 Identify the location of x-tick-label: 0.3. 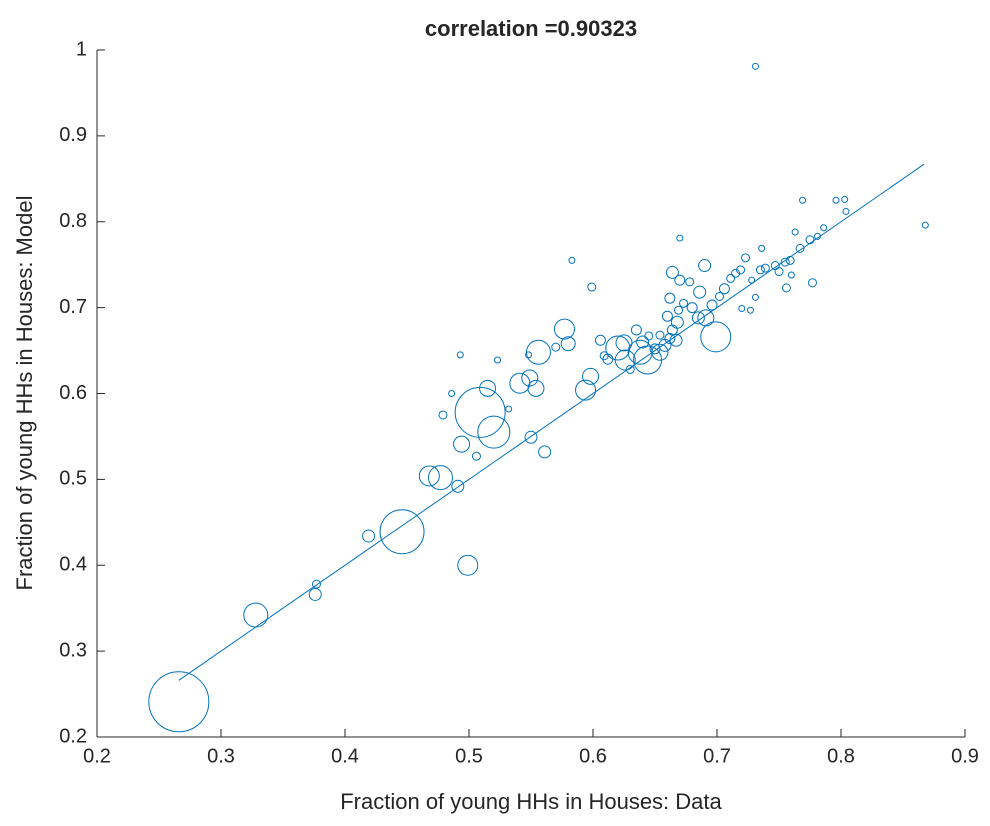
(221, 756).